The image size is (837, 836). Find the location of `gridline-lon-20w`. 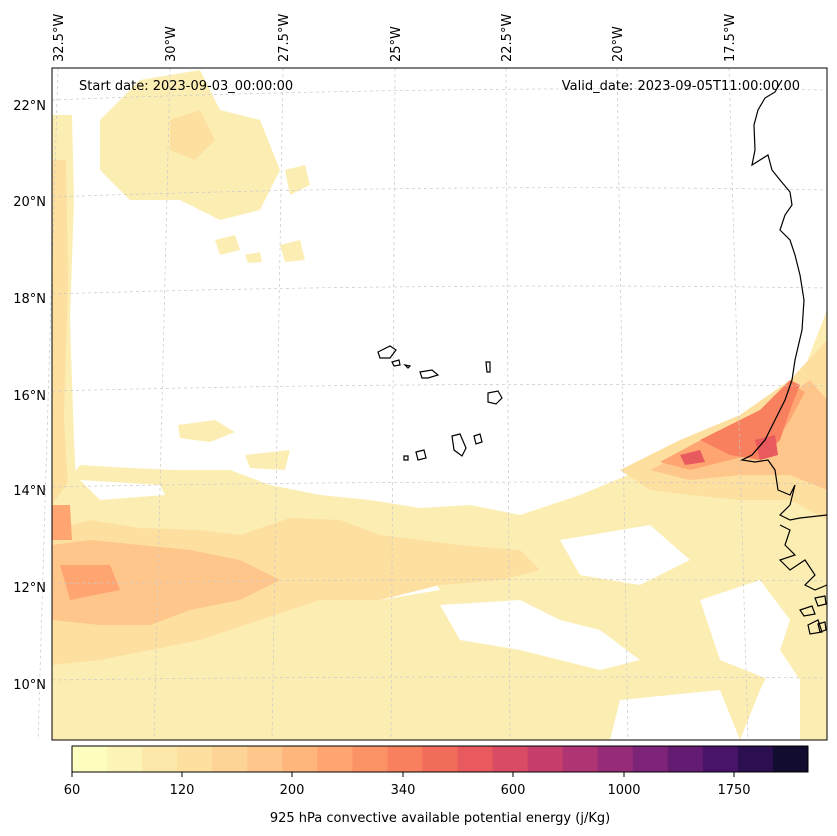

gridline-lon-20w is located at coordinates (622, 404).